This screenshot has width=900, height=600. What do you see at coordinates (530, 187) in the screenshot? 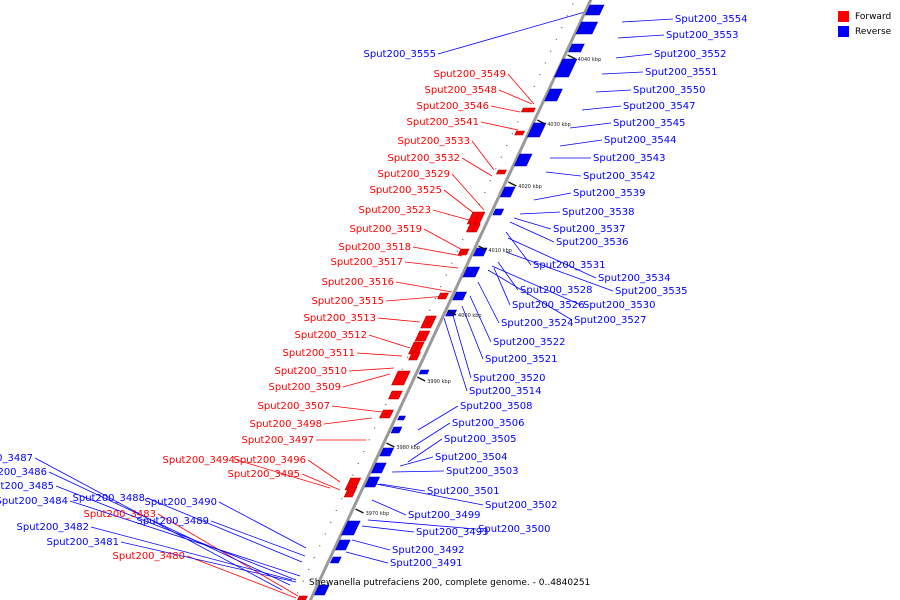
I see `tick-label: 4020 kbp` at bounding box center [530, 187].